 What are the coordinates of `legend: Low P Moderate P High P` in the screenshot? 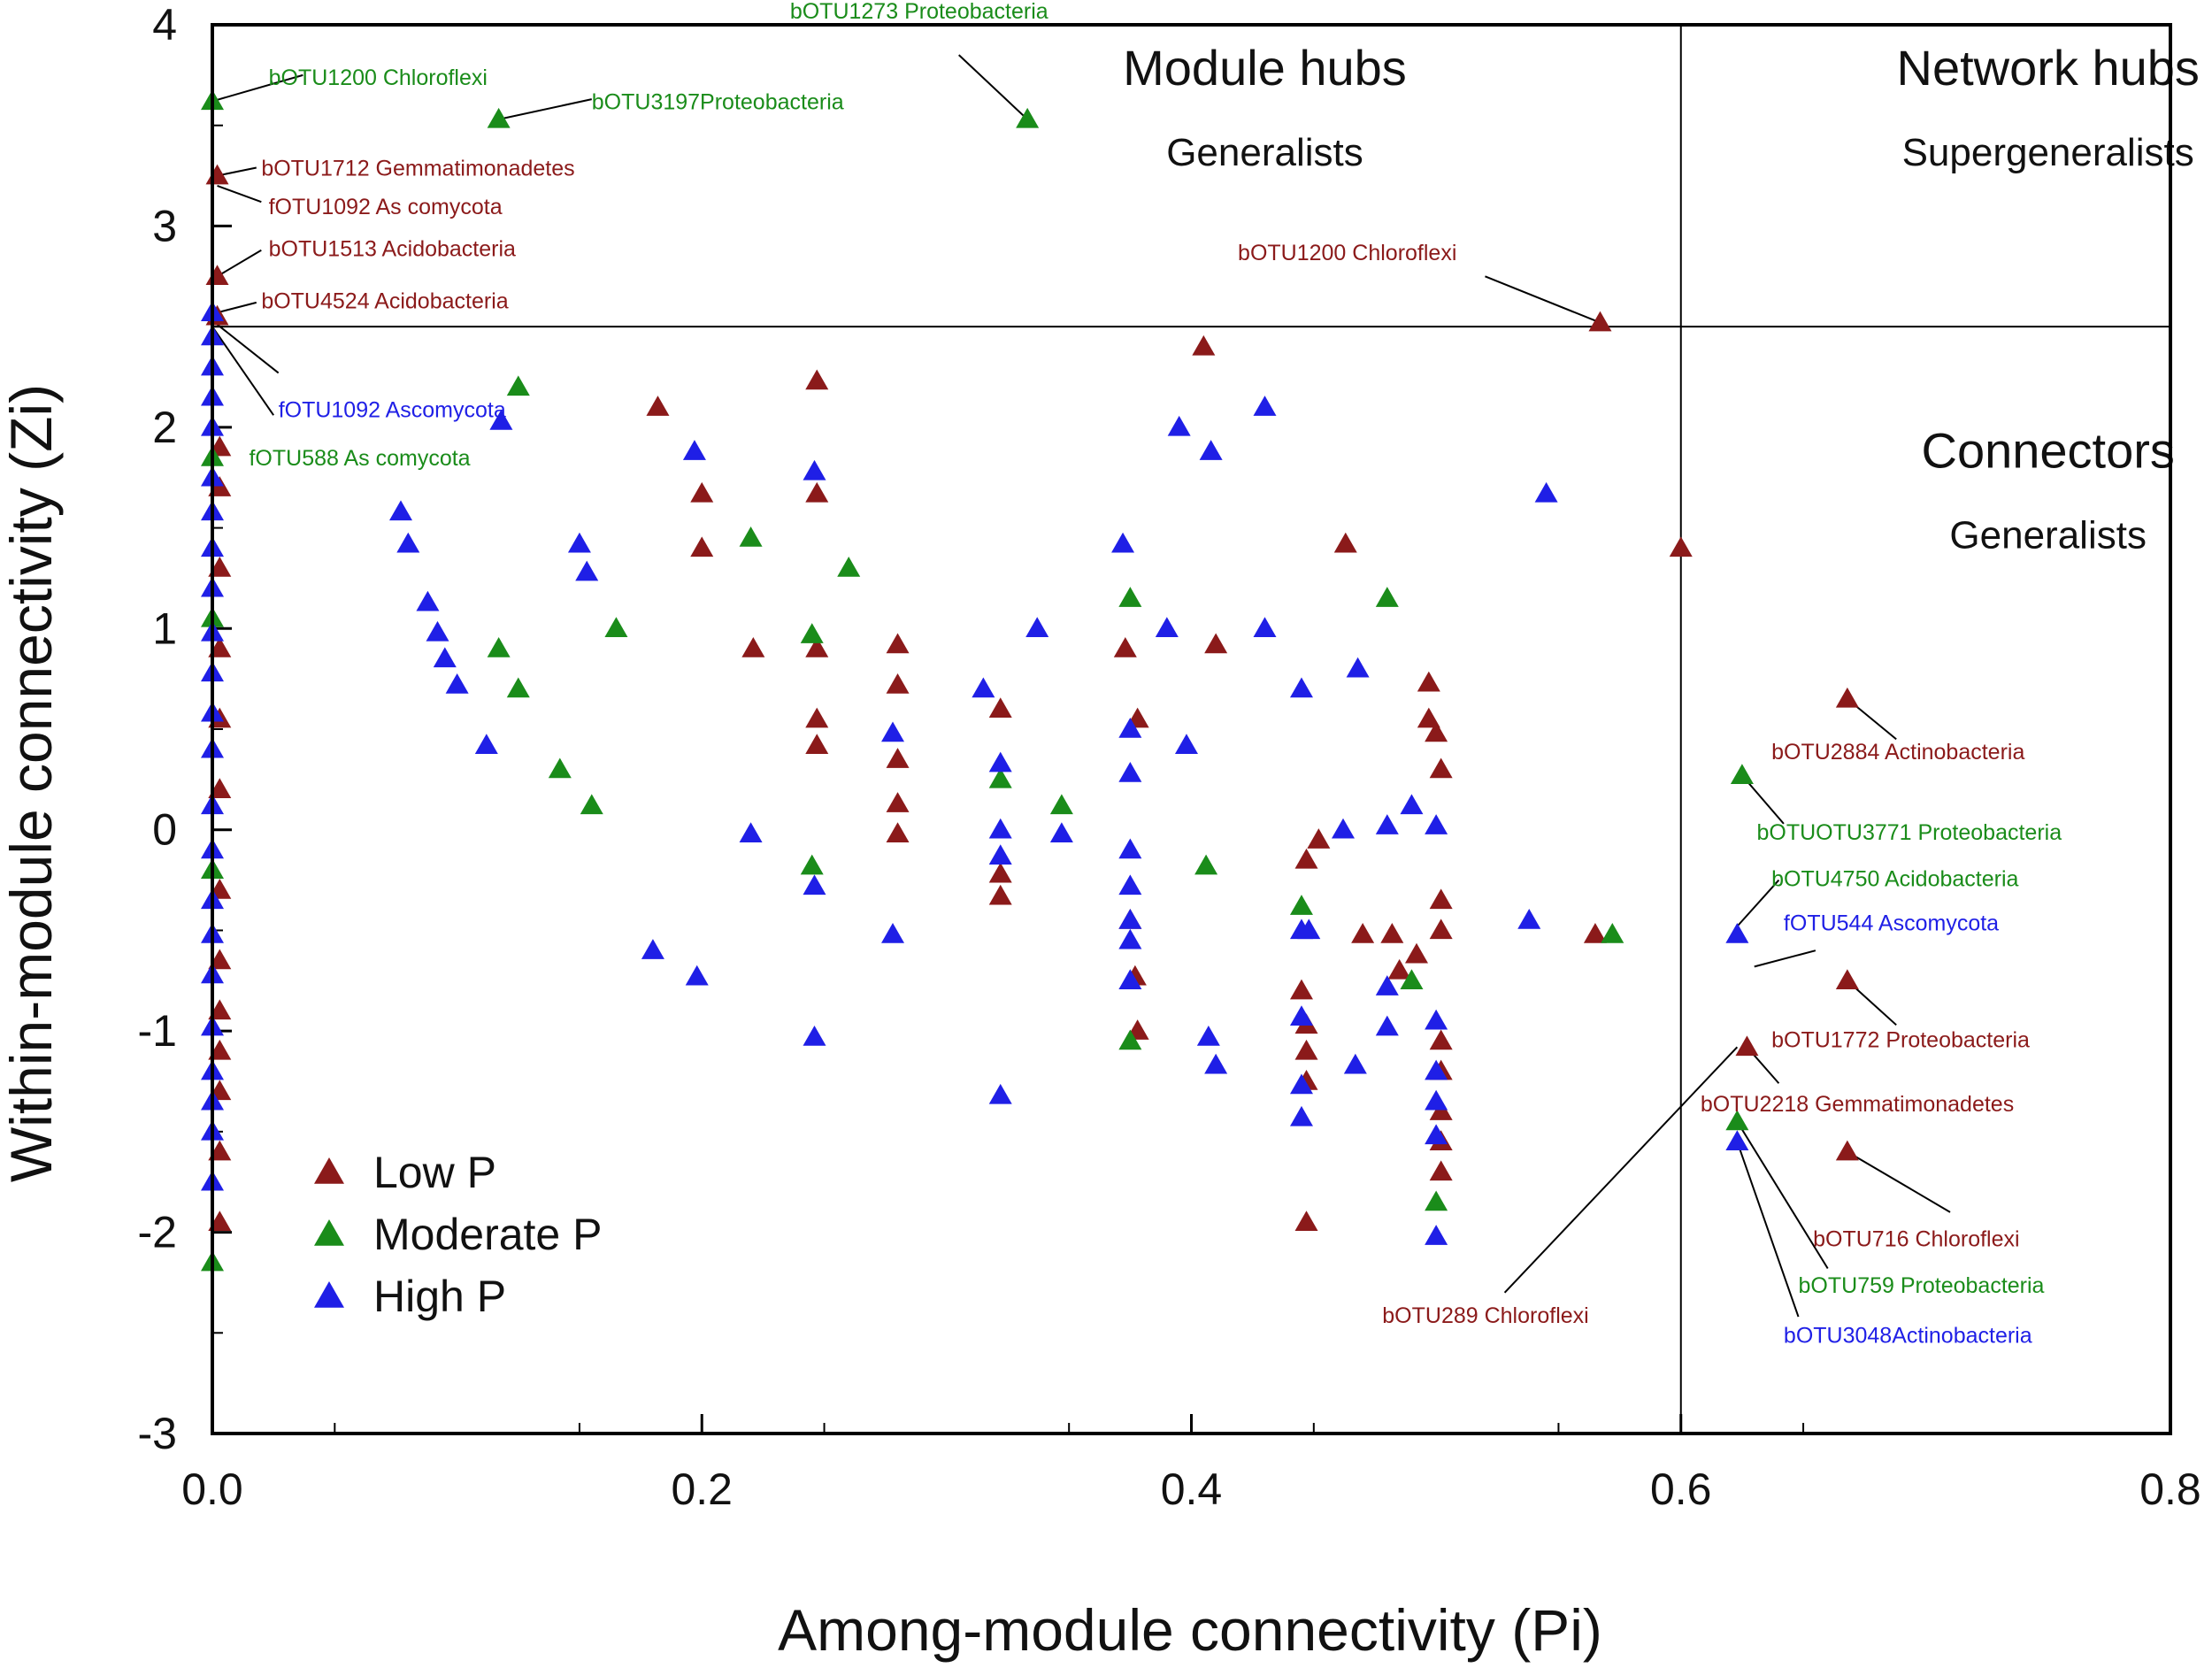 It's located at (458, 1234).